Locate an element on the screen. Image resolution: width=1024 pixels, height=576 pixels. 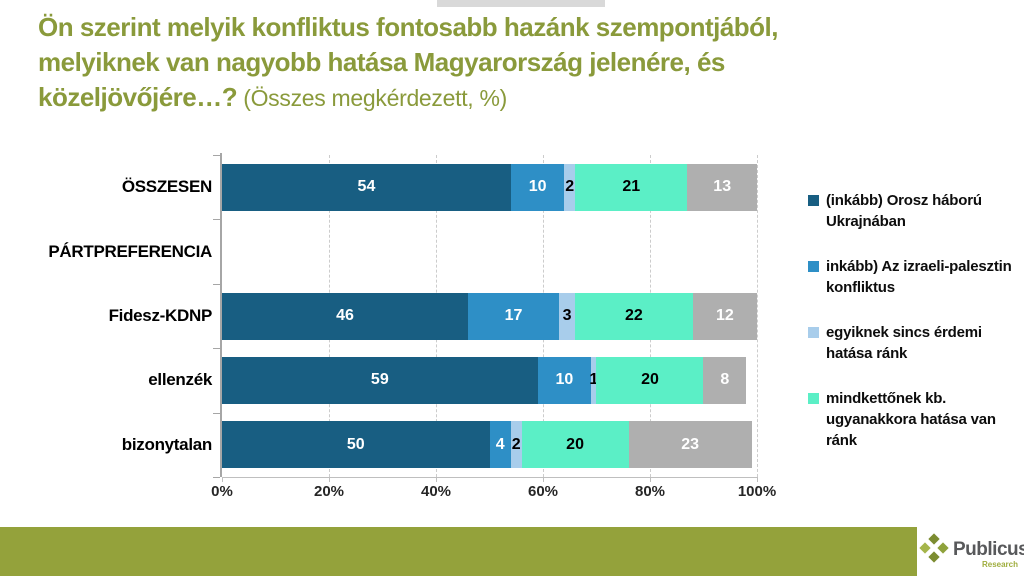
legend-item: egyiknek sincs érdemi hatása ránk is located at coordinates (911, 343).